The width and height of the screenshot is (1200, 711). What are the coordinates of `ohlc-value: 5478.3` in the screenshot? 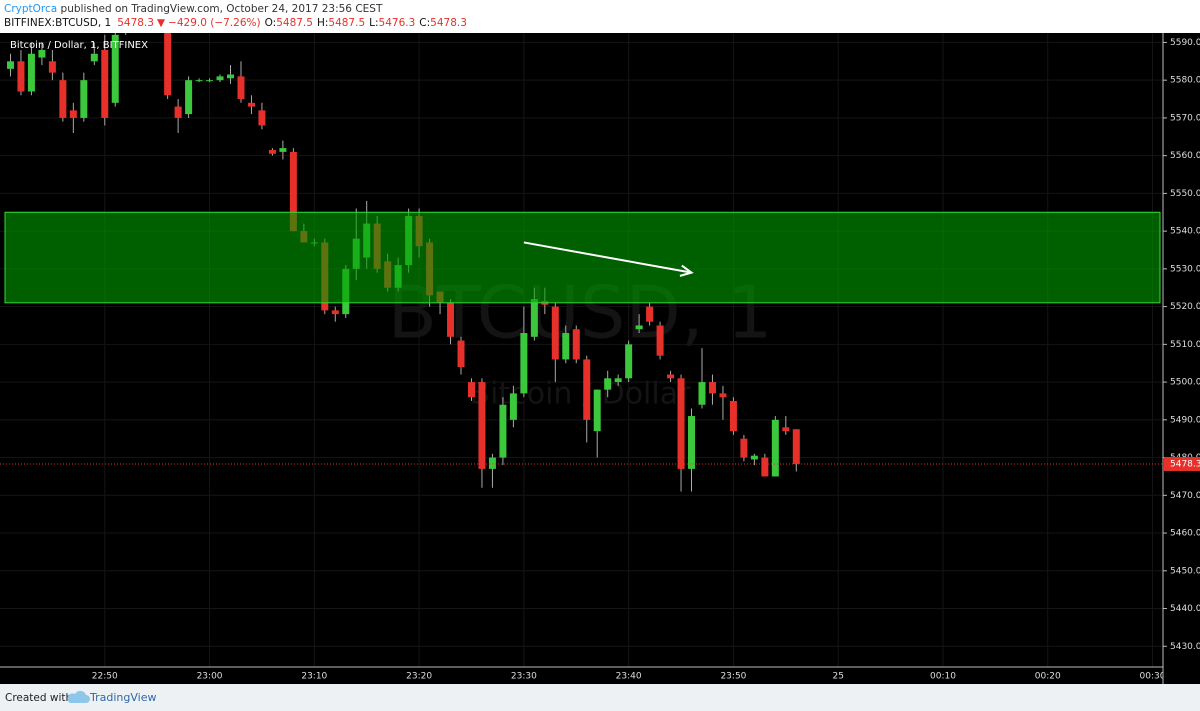 It's located at (448, 23).